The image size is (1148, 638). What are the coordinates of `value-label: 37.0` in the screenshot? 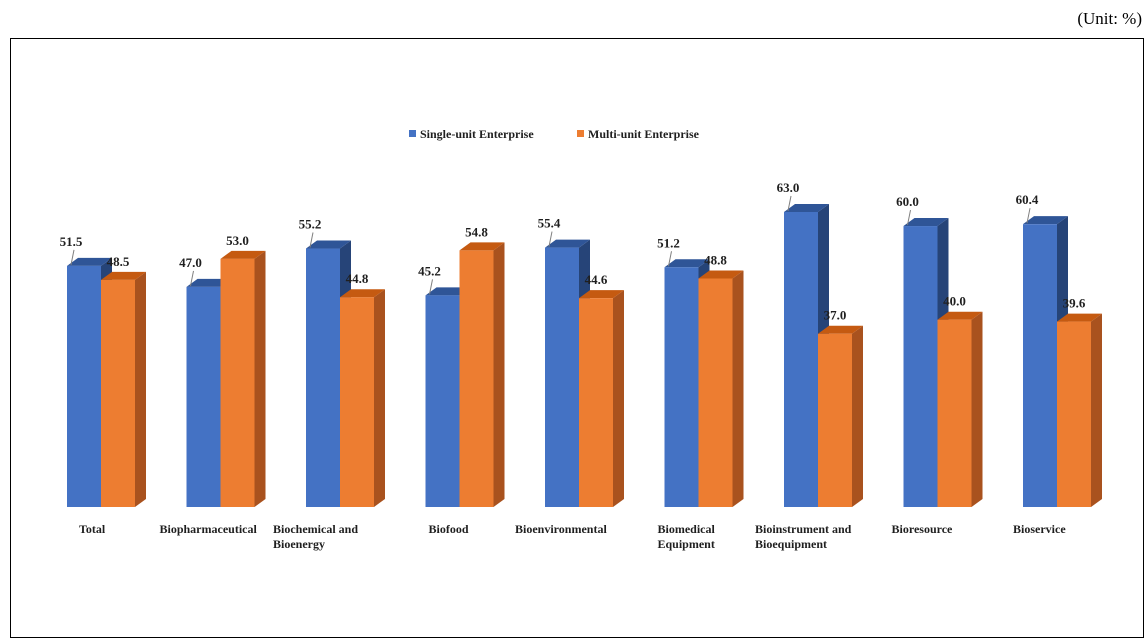 It's located at (835, 315).